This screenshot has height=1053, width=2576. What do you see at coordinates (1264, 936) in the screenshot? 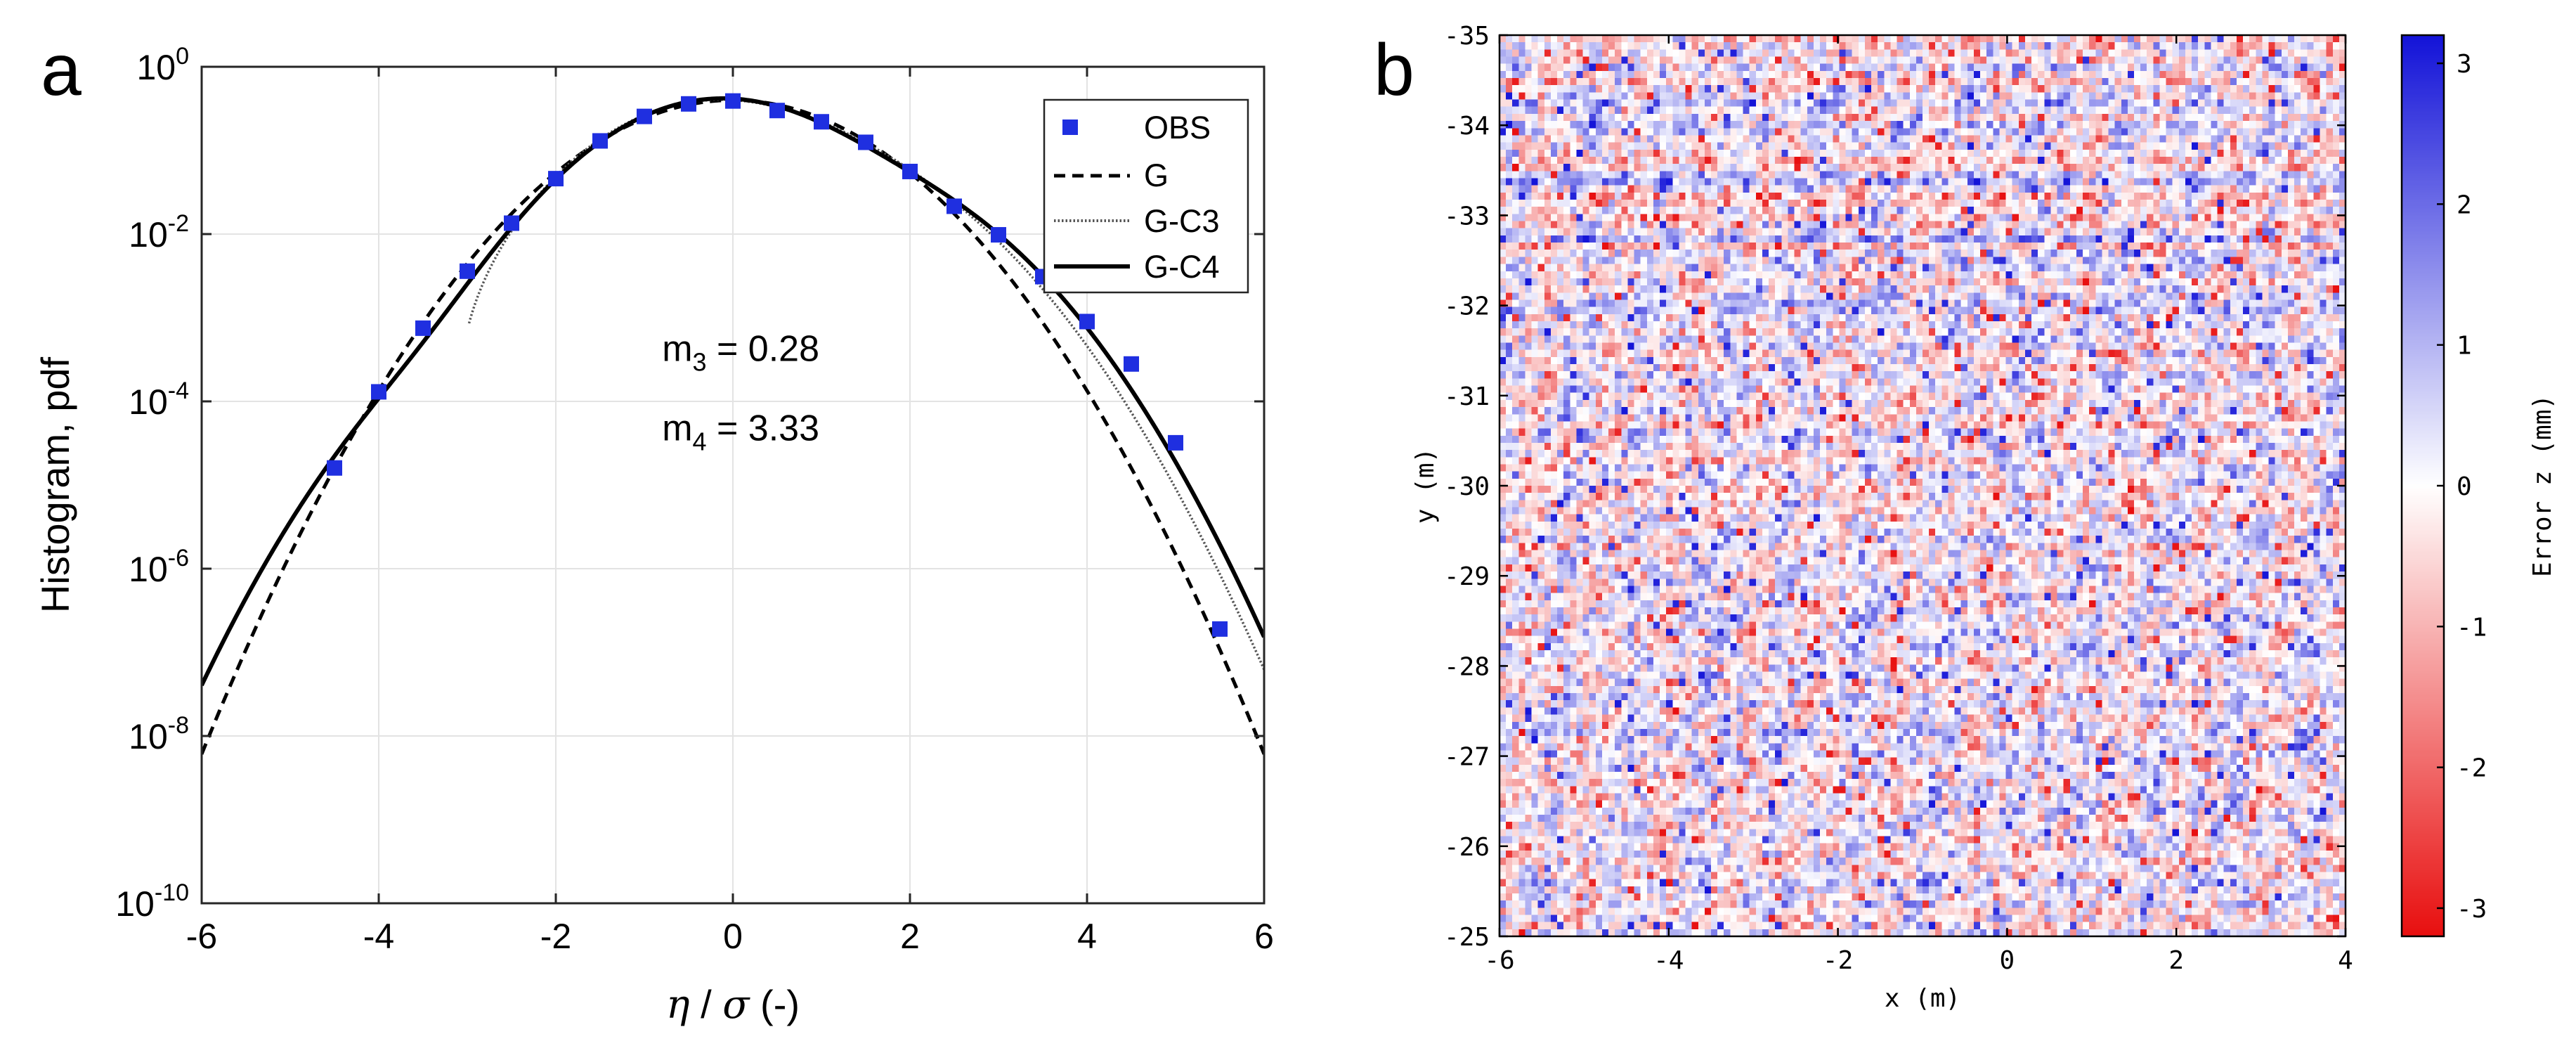
I see `xtick-label-6: 6` at bounding box center [1264, 936].